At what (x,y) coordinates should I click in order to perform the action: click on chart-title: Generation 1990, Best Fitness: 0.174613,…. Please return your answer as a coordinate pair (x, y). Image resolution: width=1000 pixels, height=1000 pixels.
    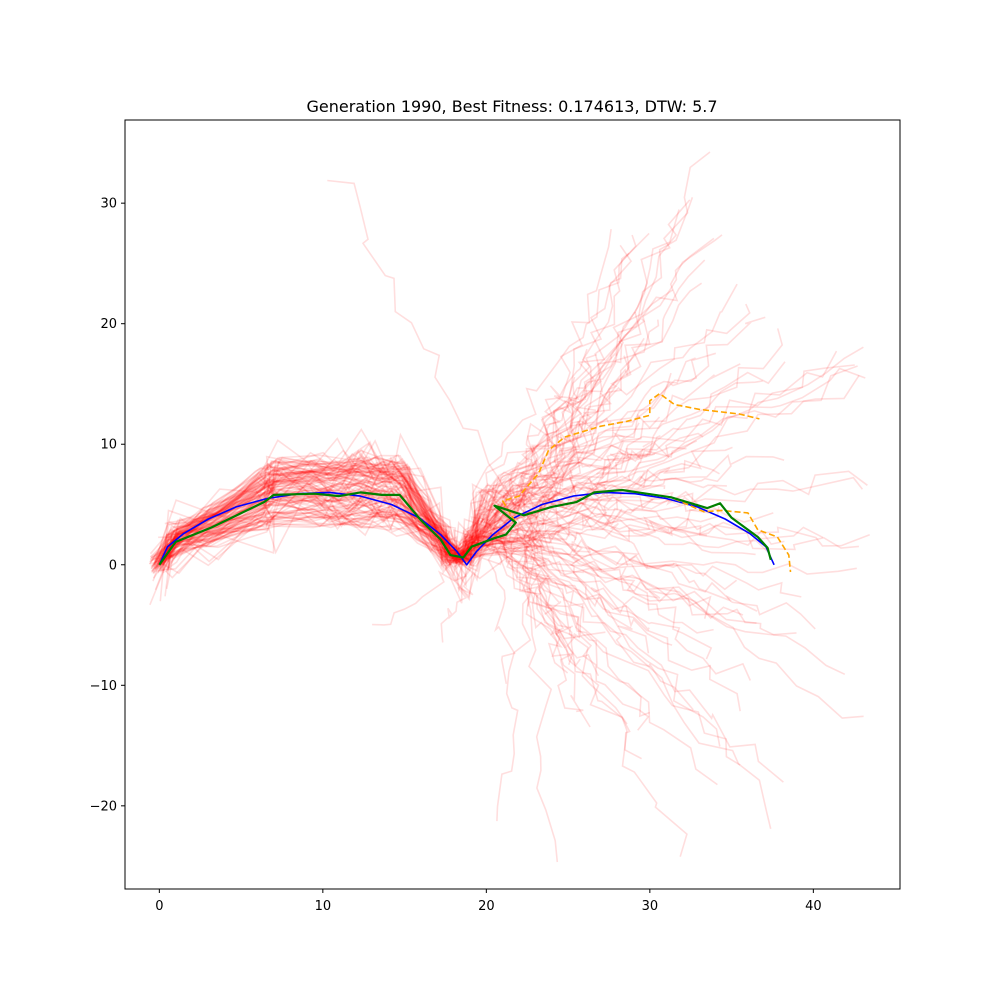
    Looking at the image, I should click on (511, 106).